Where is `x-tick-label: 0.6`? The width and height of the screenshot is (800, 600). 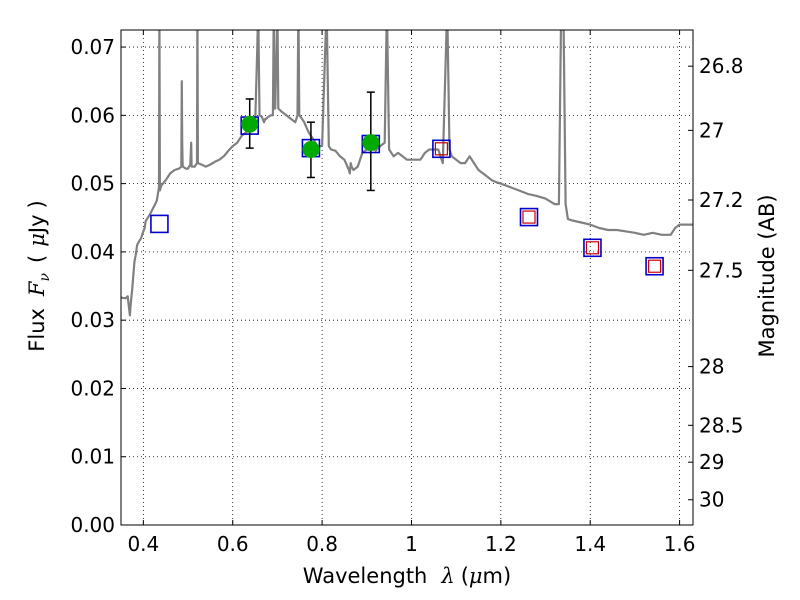
x-tick-label: 0.6 is located at coordinates (233, 544).